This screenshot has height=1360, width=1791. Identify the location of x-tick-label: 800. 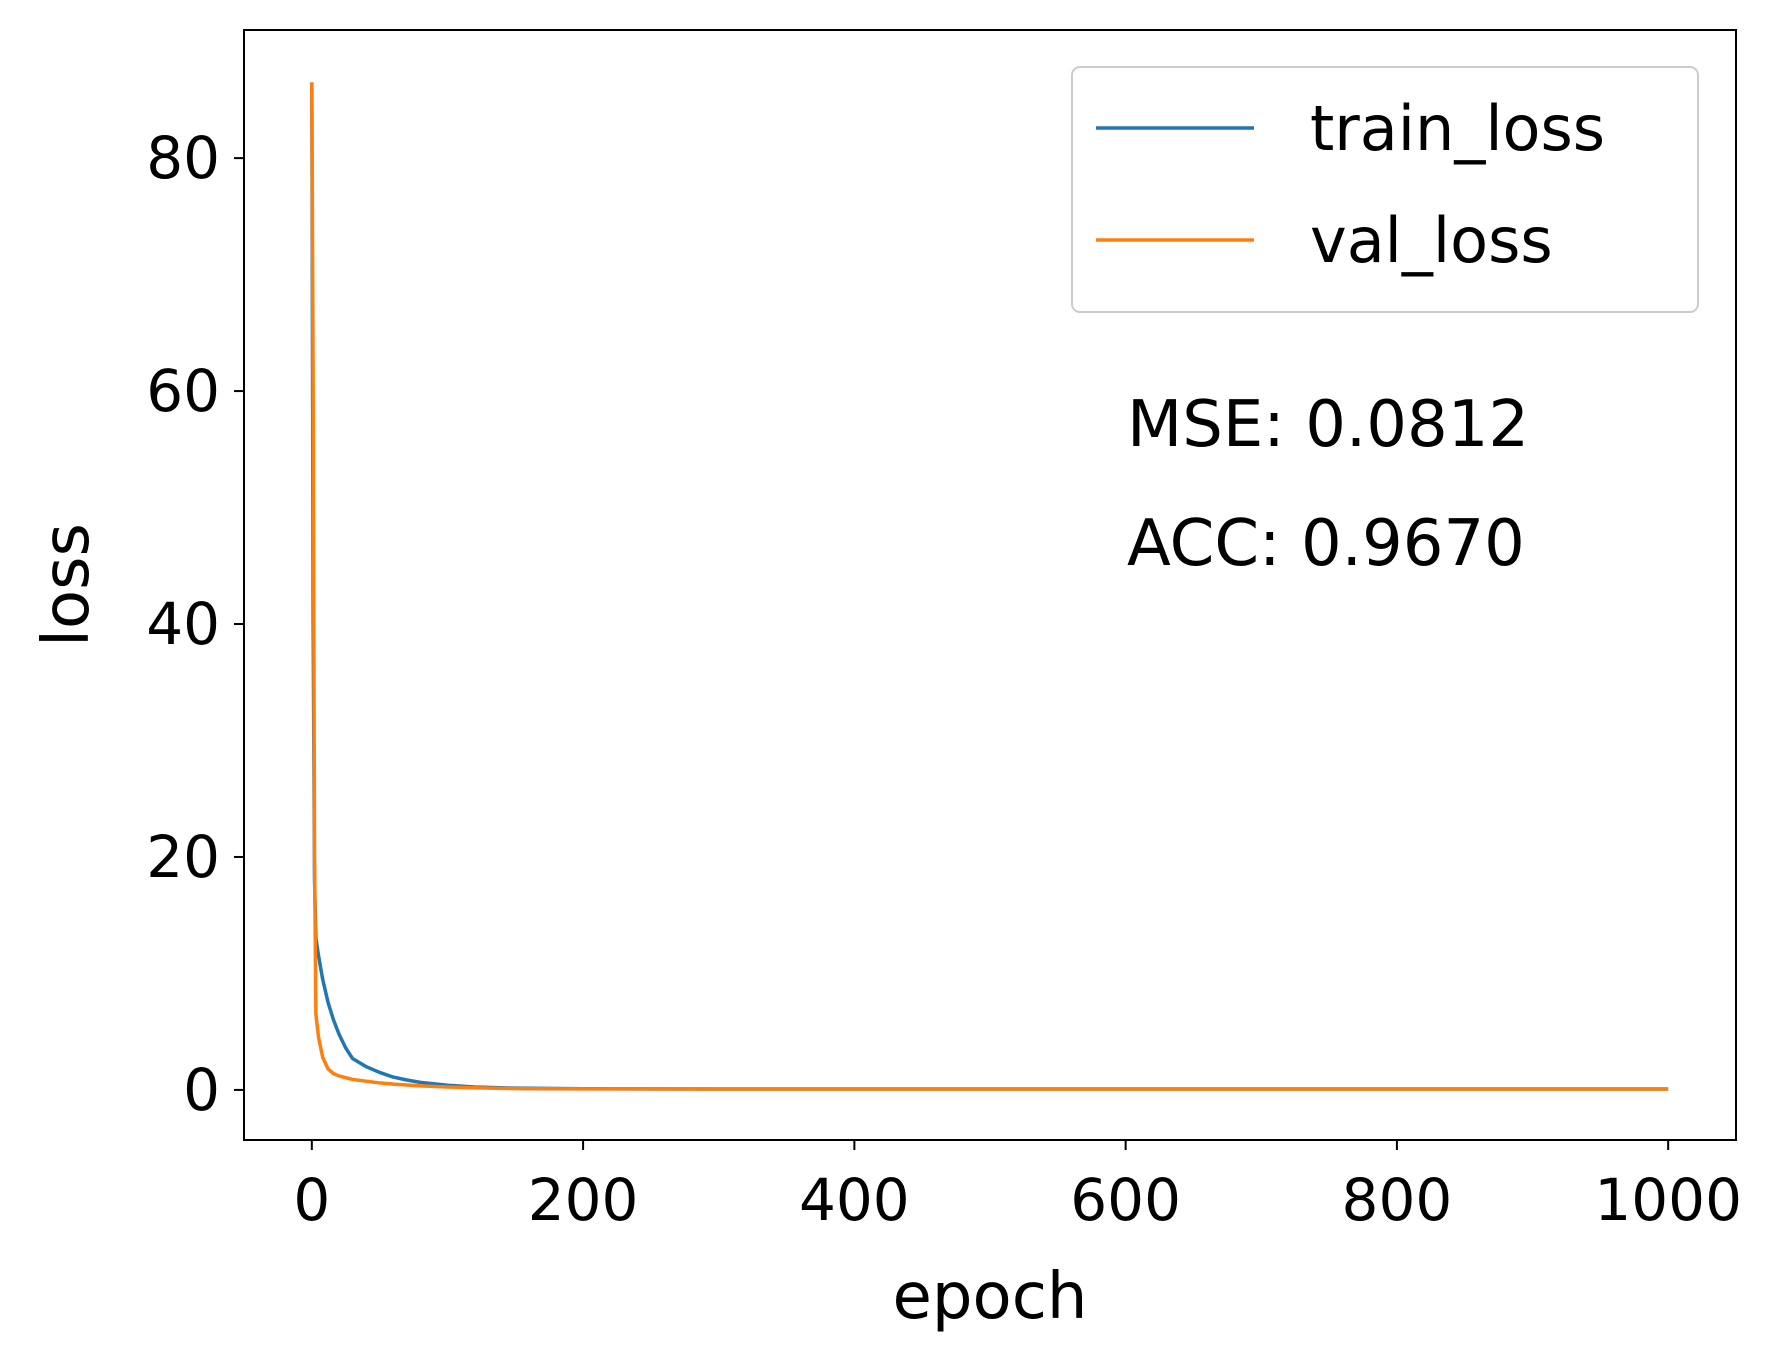
(1397, 1200).